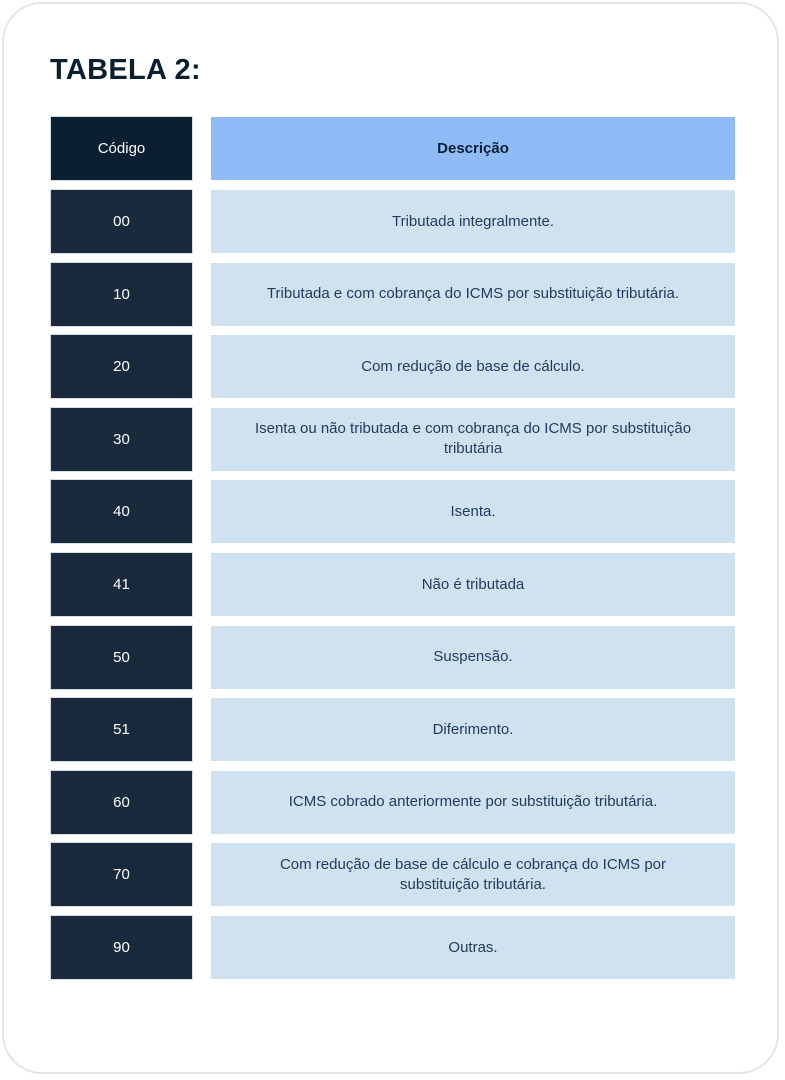 This screenshot has width=785, height=1080. I want to click on row-code: 20, so click(121, 367).